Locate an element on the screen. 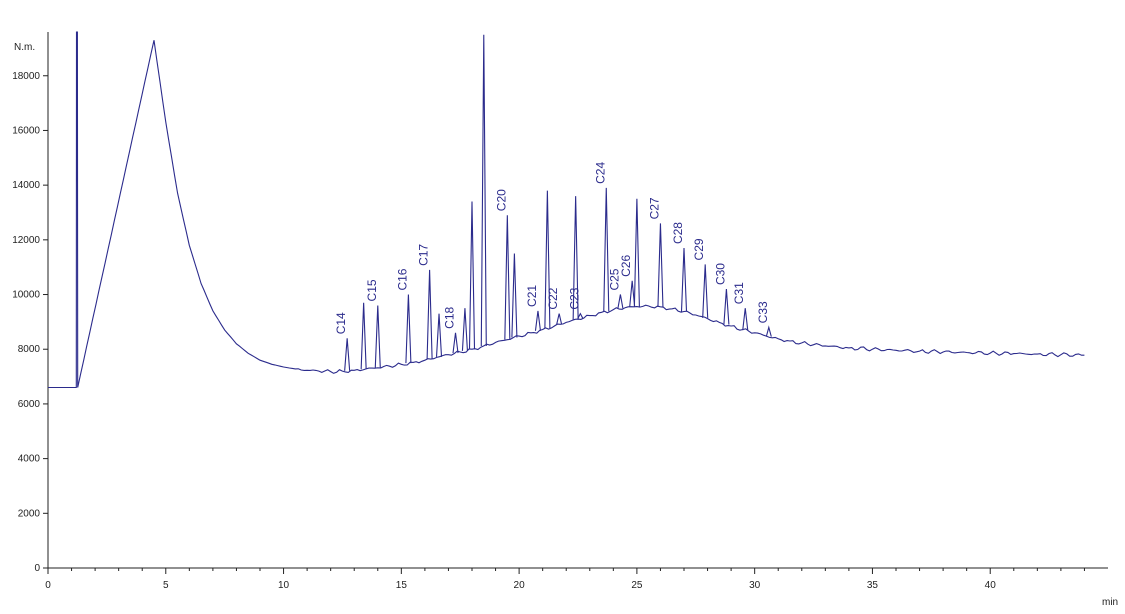  y-tick-label: 14000 is located at coordinates (26, 185).